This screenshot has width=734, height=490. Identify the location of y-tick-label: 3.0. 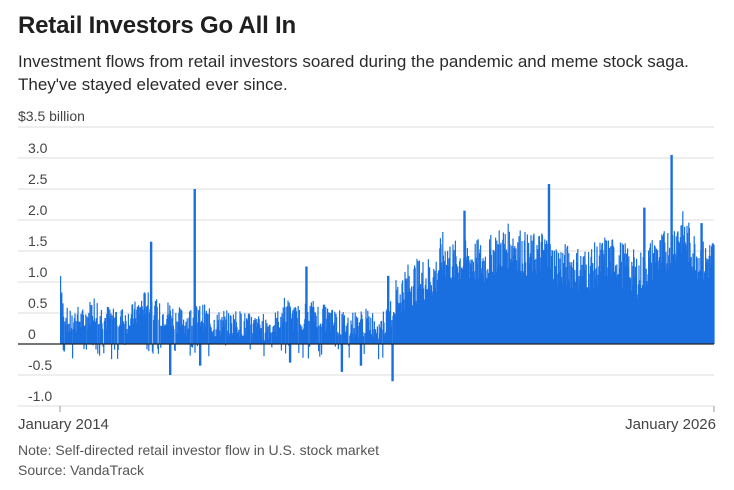
(38, 148).